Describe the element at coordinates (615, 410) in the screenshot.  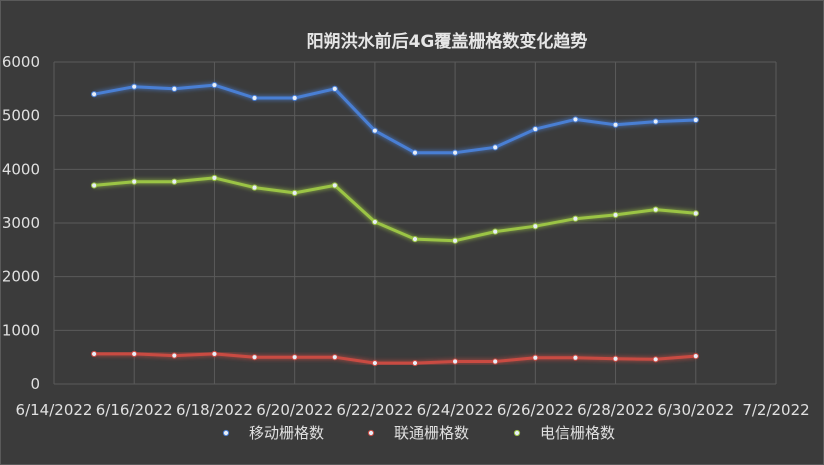
I see `x-tick-label: 6/28/2022` at that location.